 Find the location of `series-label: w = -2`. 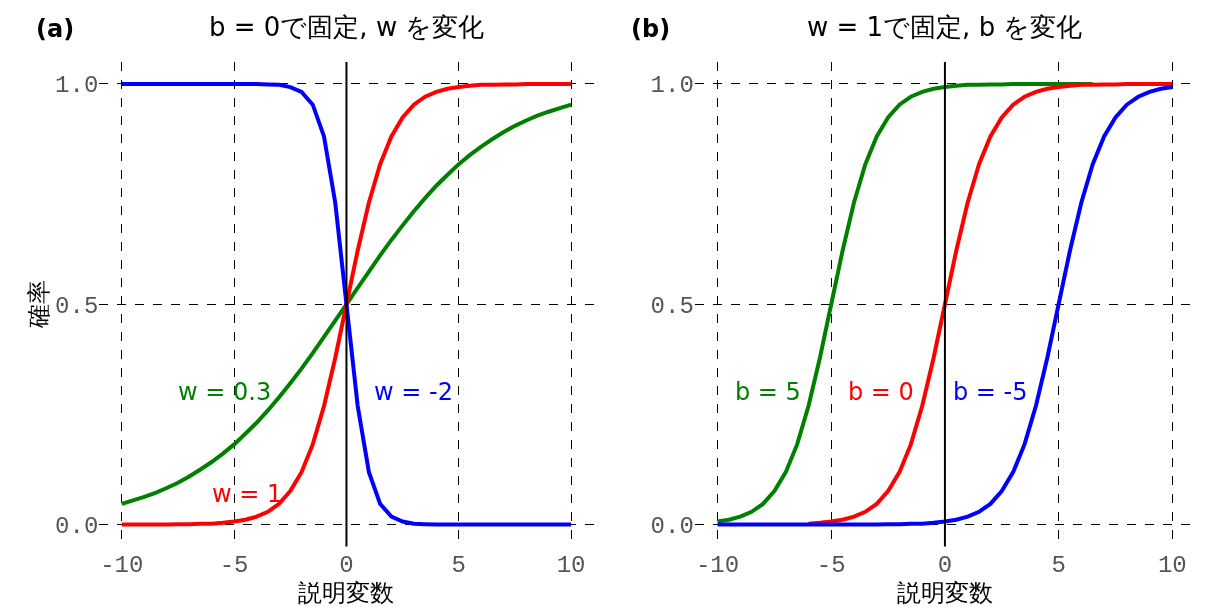

series-label: w = -2 is located at coordinates (413, 392).